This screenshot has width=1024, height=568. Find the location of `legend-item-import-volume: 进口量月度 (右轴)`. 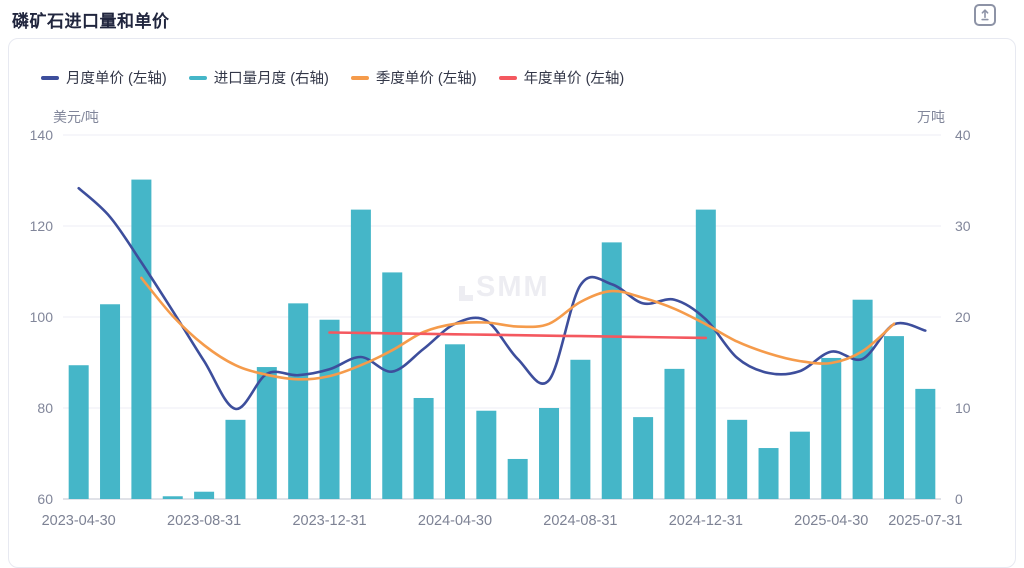

legend-item-import-volume: 进口量月度 (右轴) is located at coordinates (258, 77).